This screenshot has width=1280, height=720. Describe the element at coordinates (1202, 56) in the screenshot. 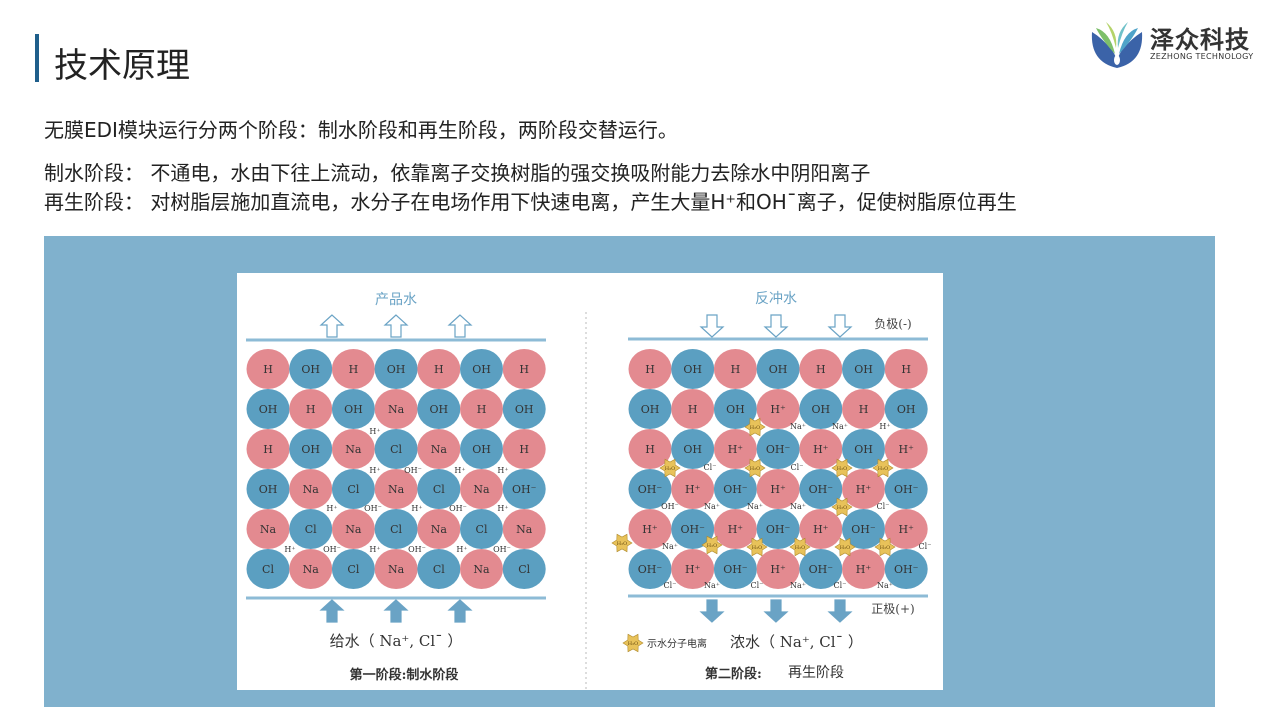

I see `logo-name-en: ZEZHONG TECHNOLOGY` at that location.